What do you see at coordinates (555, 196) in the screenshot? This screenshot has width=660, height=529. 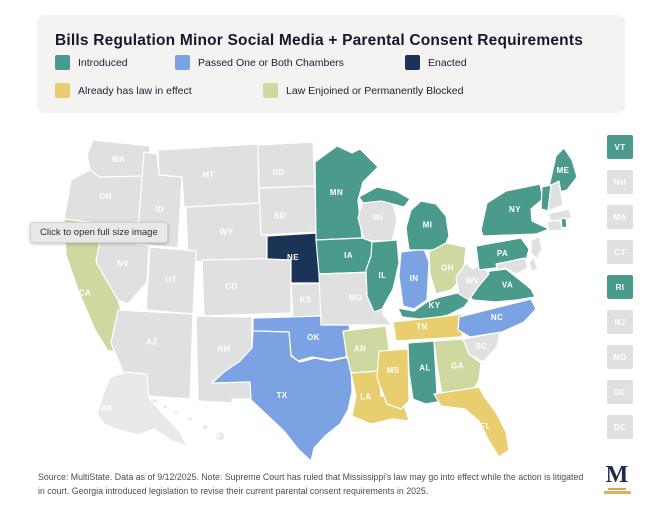 I see `state-nh-map` at bounding box center [555, 196].